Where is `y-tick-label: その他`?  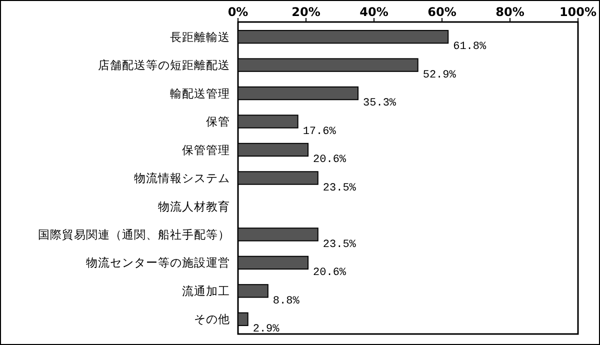
y-tick-label: その他 is located at coordinates (212, 319).